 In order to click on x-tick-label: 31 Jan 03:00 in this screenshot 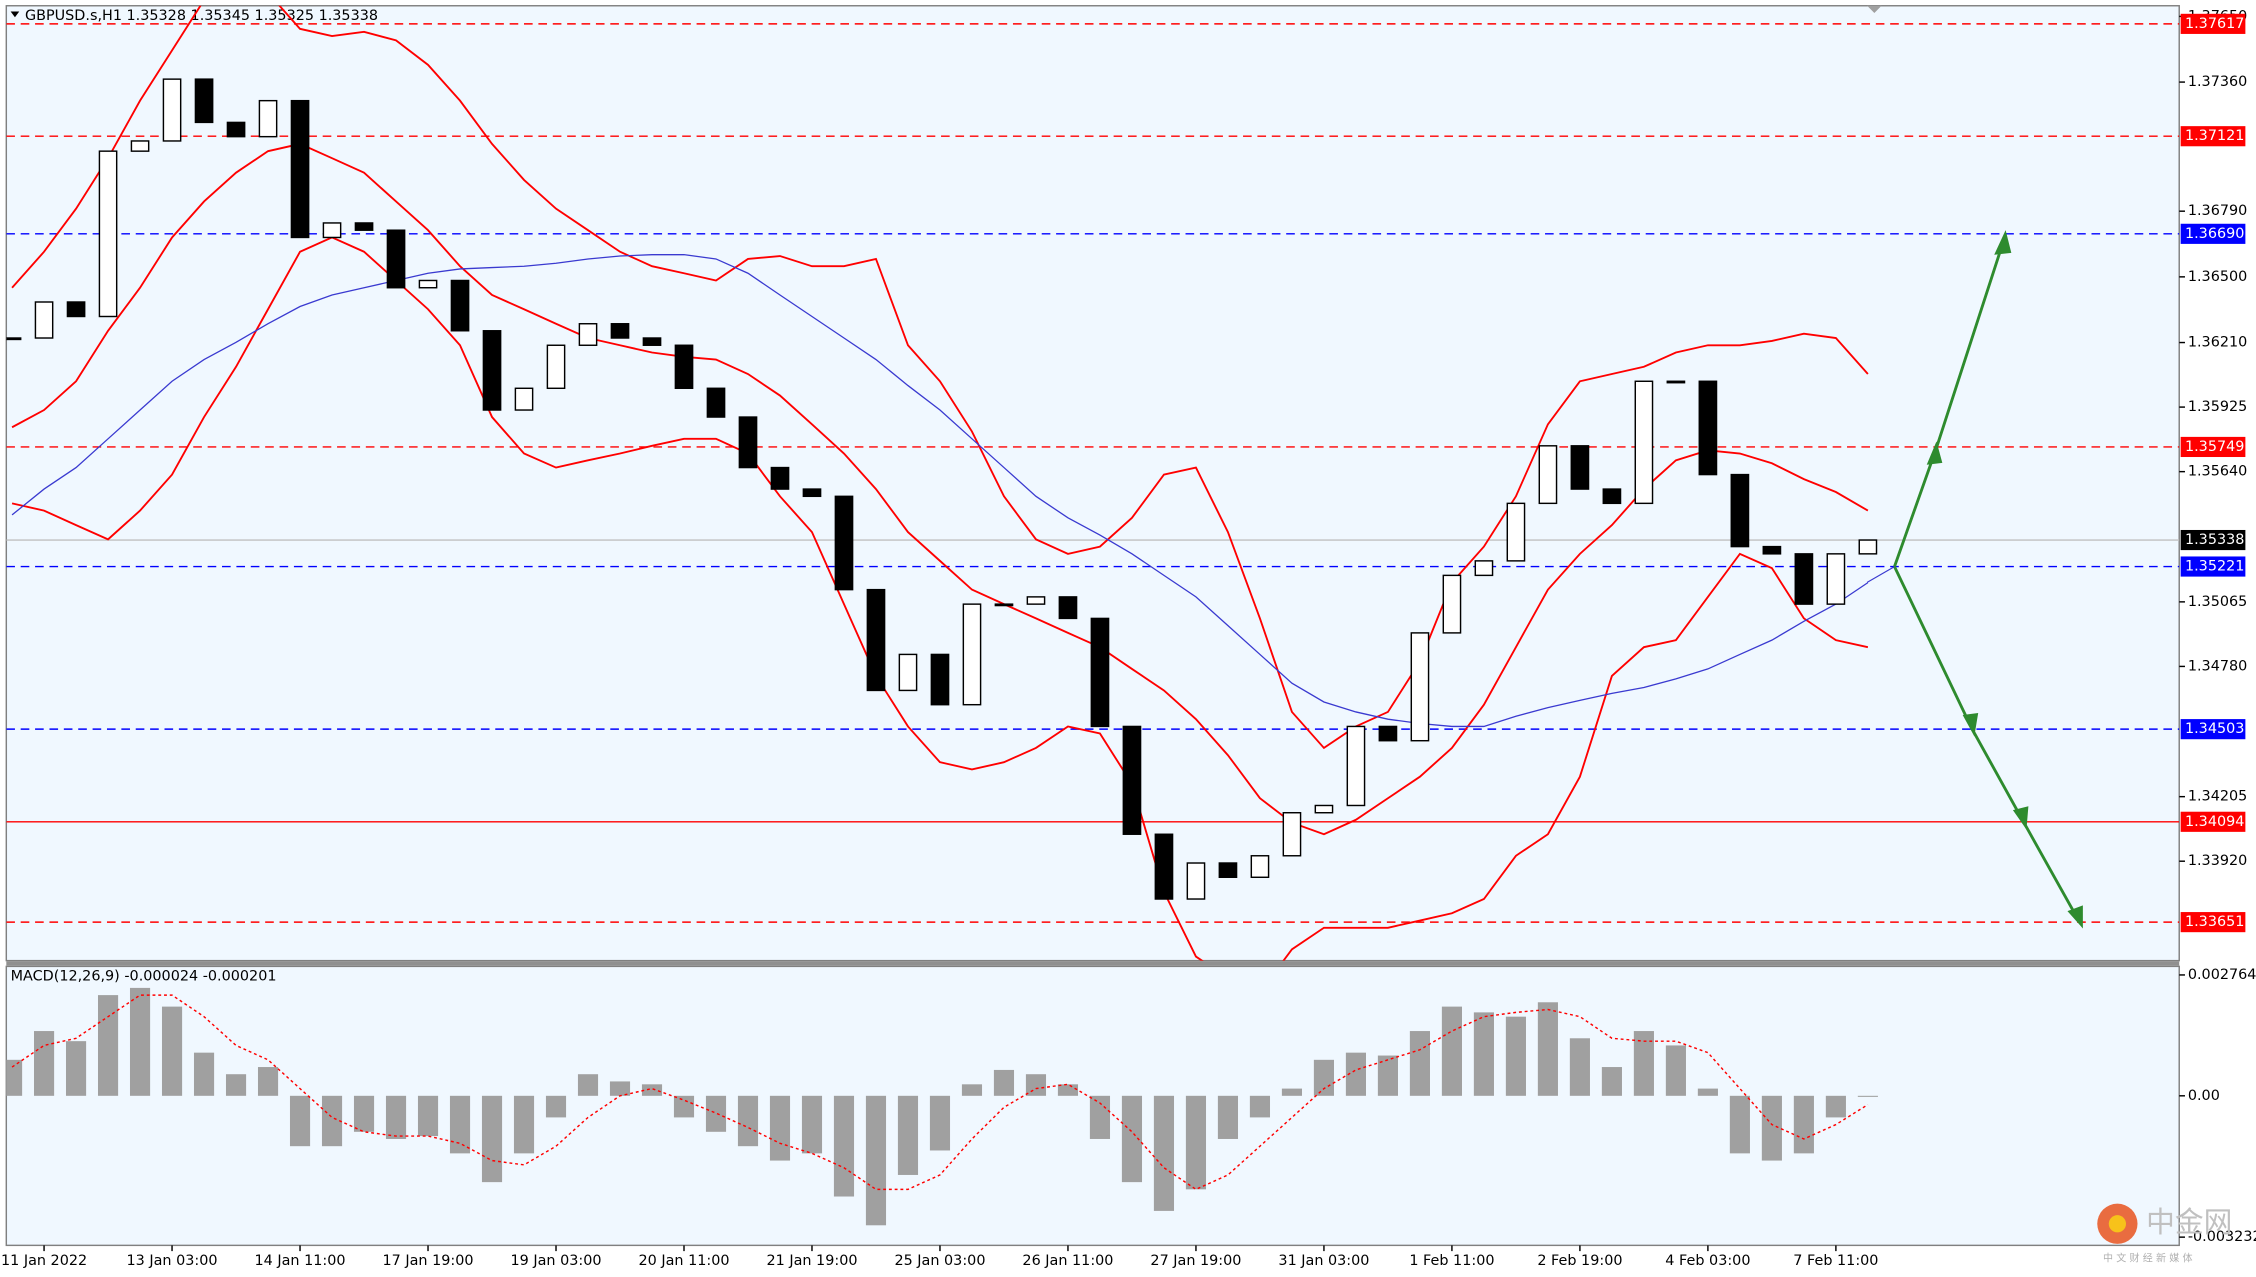, I will do `click(1323, 1261)`.